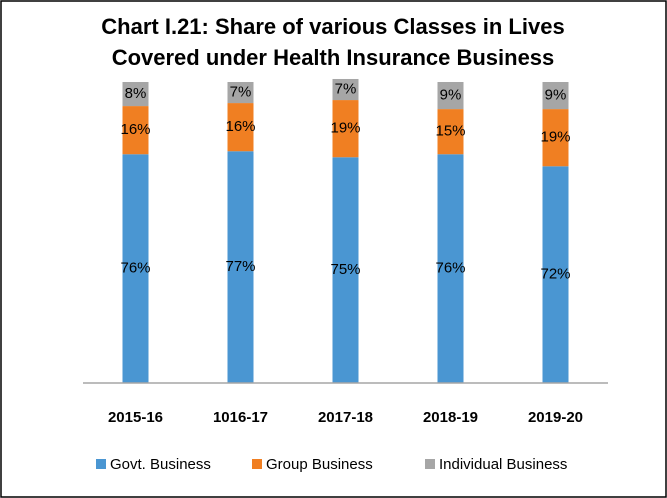 The height and width of the screenshot is (498, 667). I want to click on data-label: 77%, so click(240, 266).